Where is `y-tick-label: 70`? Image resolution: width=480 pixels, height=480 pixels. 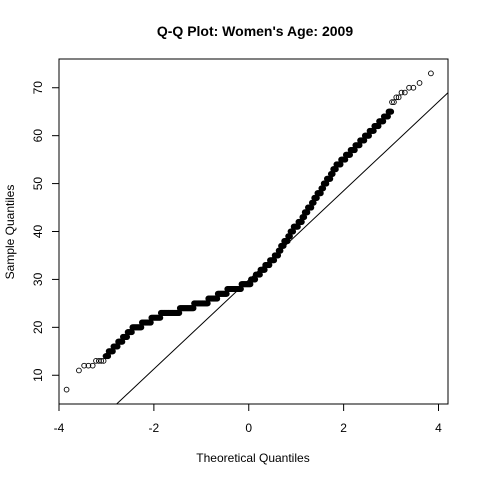 y-tick-label: 70 is located at coordinates (38, 88).